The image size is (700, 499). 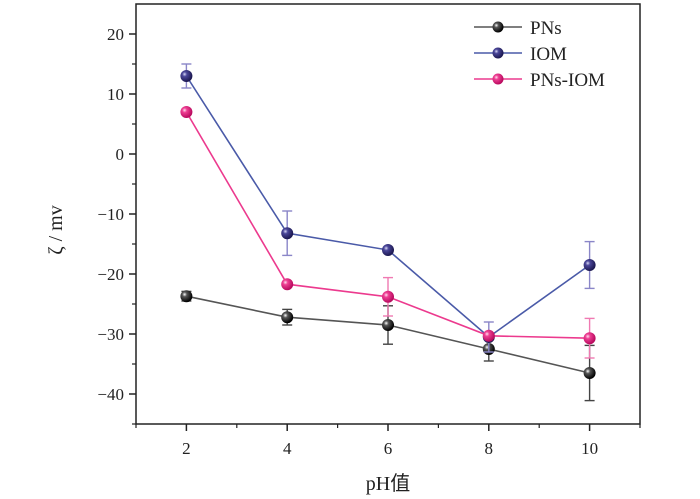 I want to click on legend-item: IOM, so click(x=520, y=54).